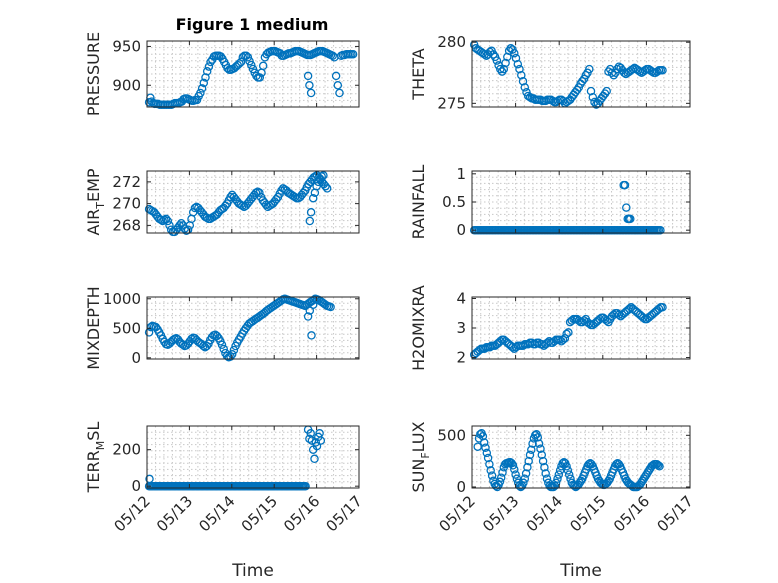 The height and width of the screenshot is (583, 778). I want to click on subplot-pressure: 900 950 PRESSURE, so click(222, 74).